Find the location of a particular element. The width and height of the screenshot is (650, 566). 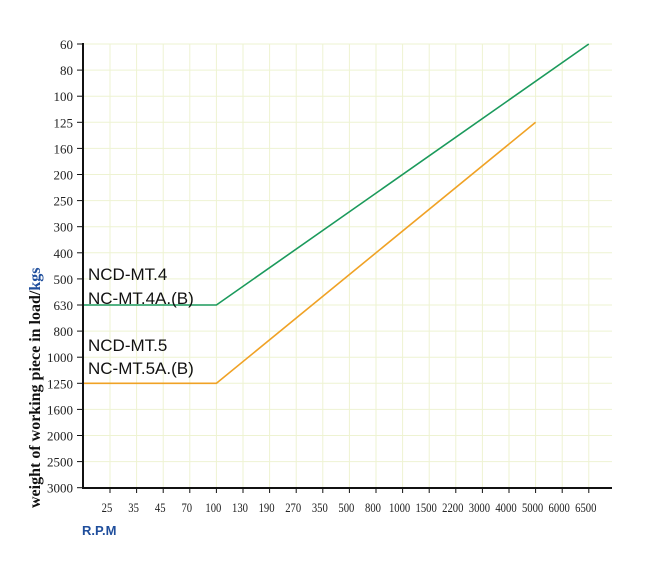

series-label-mt4-line2: NC-MT.4A.(B) is located at coordinates (141, 298).